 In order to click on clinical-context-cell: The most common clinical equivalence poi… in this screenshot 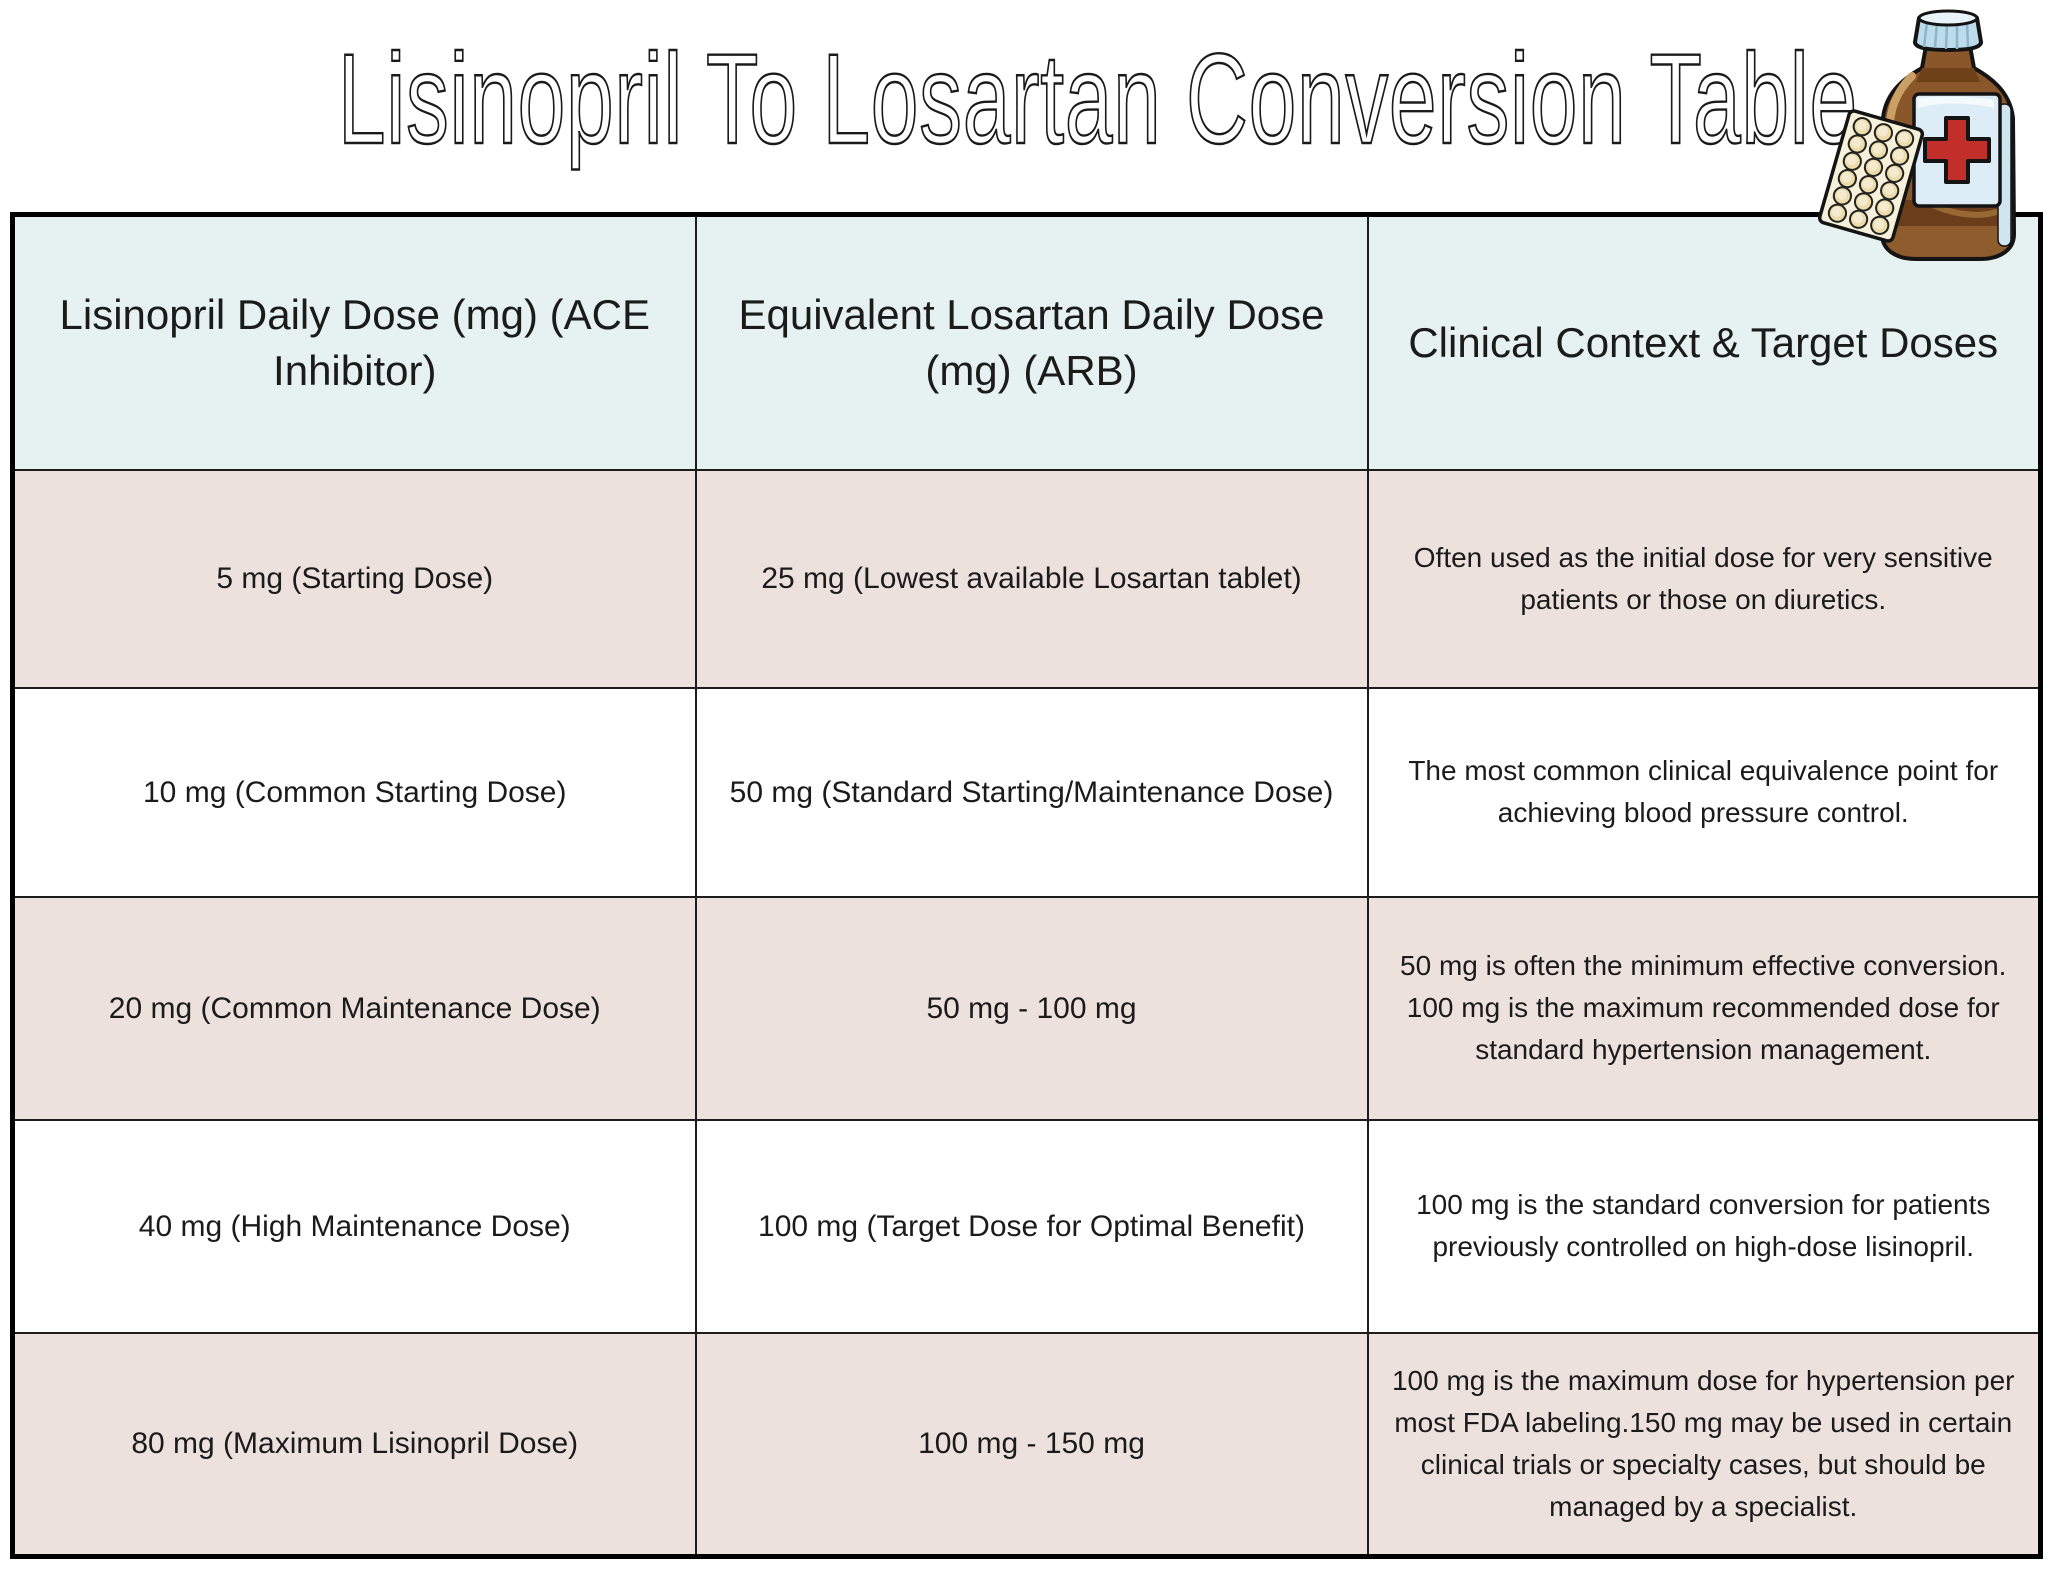, I will do `click(1704, 792)`.